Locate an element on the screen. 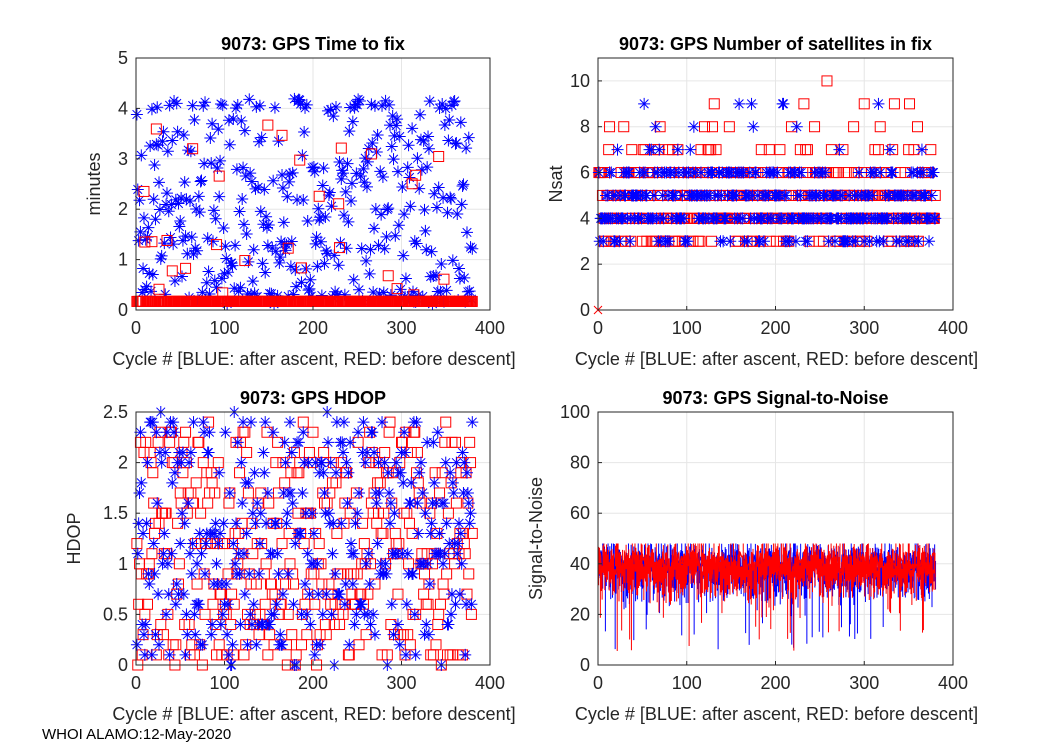  y-tick-label: 2 is located at coordinates (123, 463).